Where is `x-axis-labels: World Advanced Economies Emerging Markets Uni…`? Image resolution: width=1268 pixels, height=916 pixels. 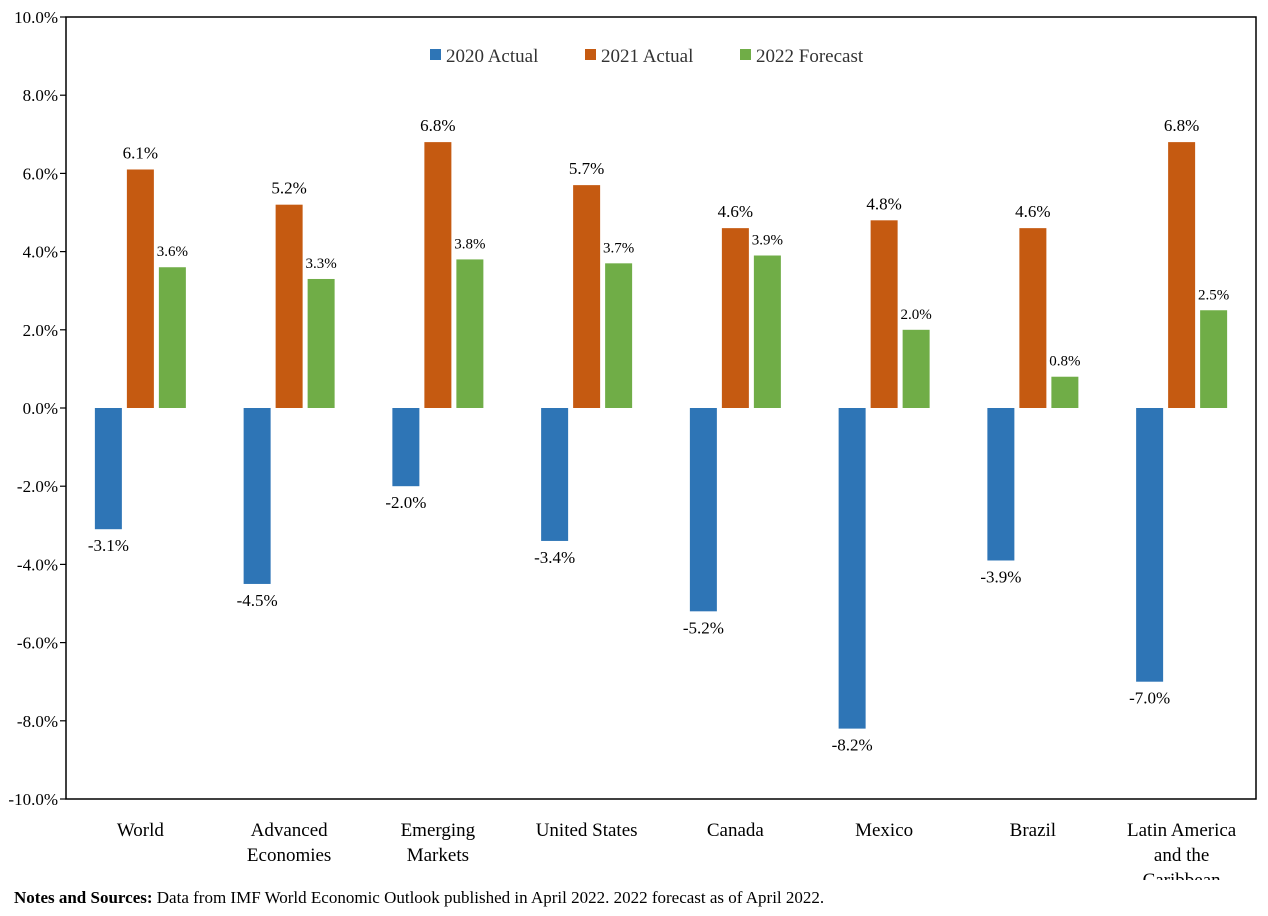
x-axis-labels: World Advanced Economies Emerging Markets Uni… is located at coordinates (677, 850).